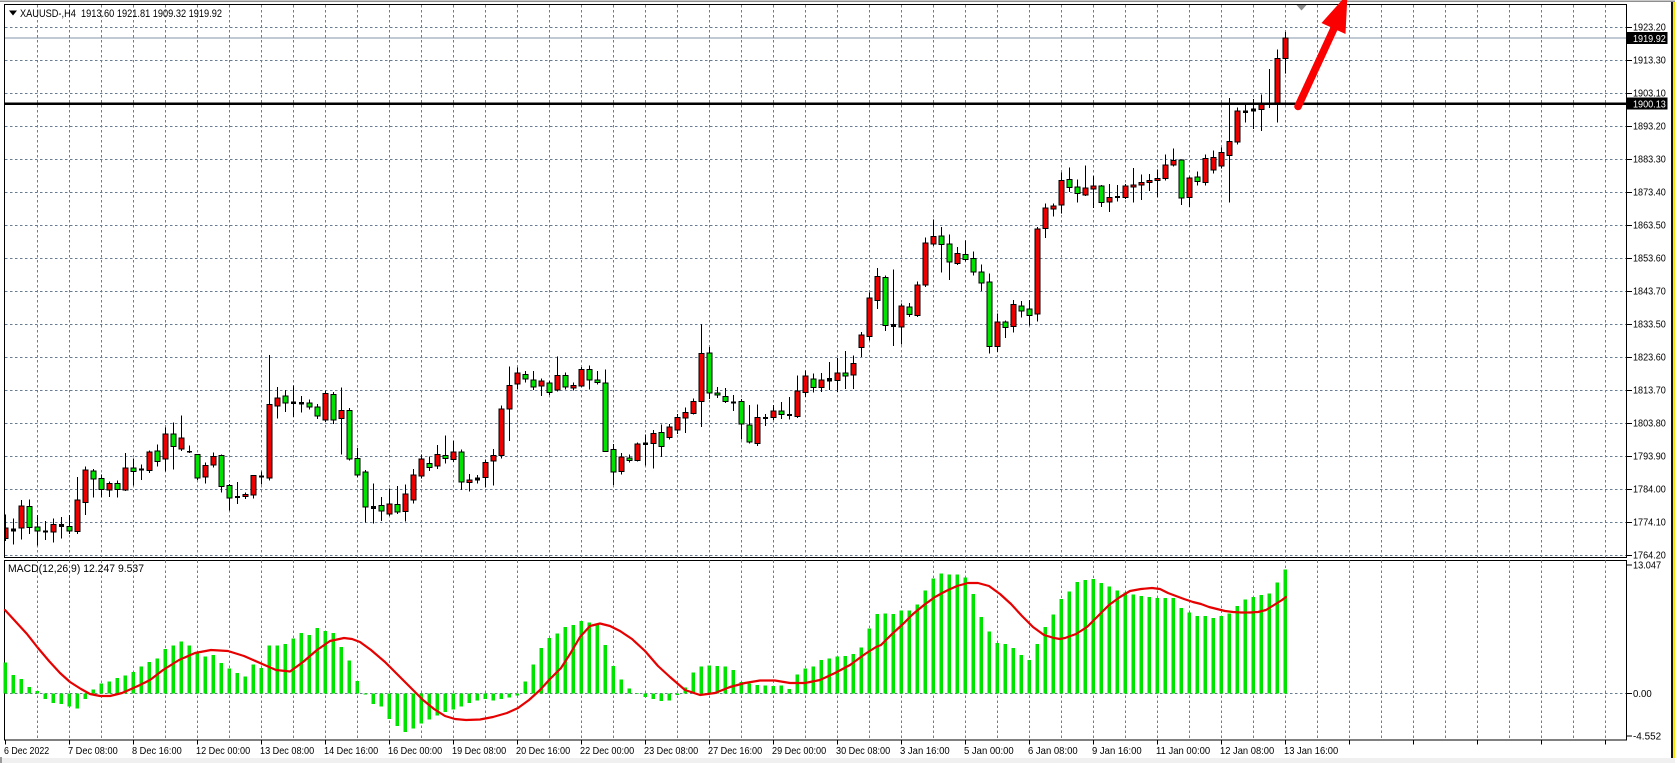  I want to click on svg-text: 1913.30, so click(1649, 61).